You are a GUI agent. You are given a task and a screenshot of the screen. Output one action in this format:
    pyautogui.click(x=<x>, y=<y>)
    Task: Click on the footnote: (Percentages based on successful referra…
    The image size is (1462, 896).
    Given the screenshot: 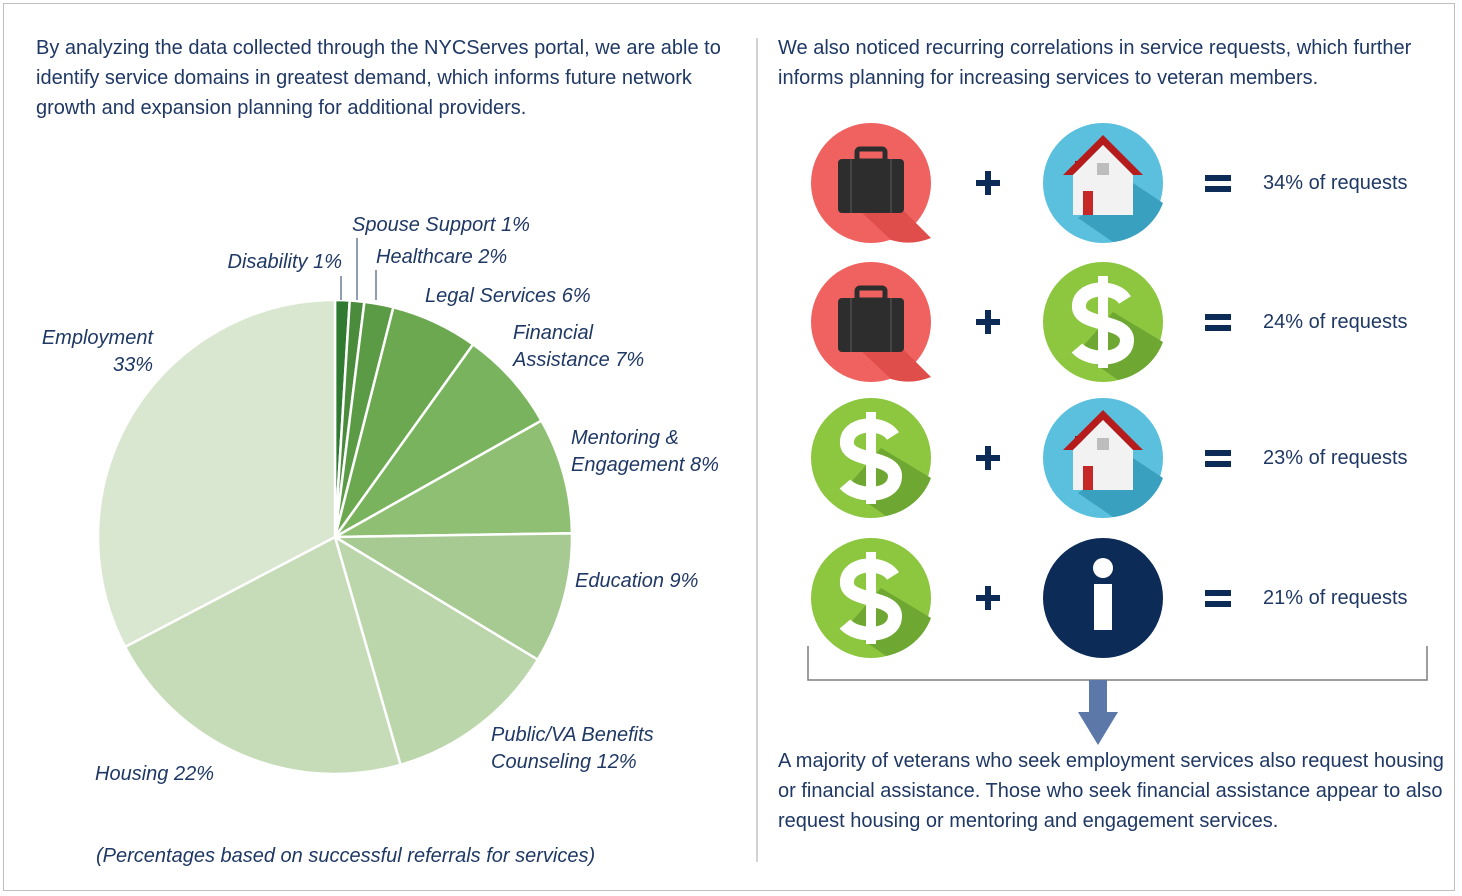 What is the action you would take?
    pyautogui.click(x=346, y=856)
    